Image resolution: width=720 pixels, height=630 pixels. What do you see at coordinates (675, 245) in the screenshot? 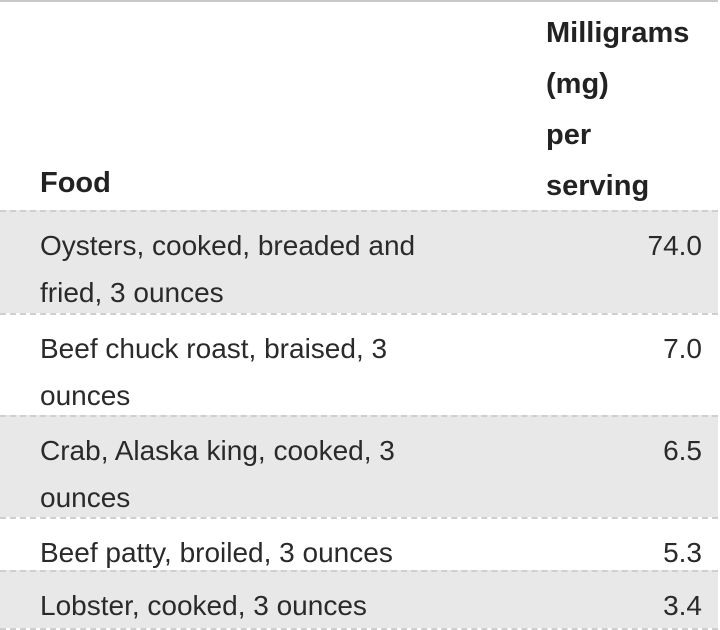
I see `mg-cell: 74.0` at bounding box center [675, 245].